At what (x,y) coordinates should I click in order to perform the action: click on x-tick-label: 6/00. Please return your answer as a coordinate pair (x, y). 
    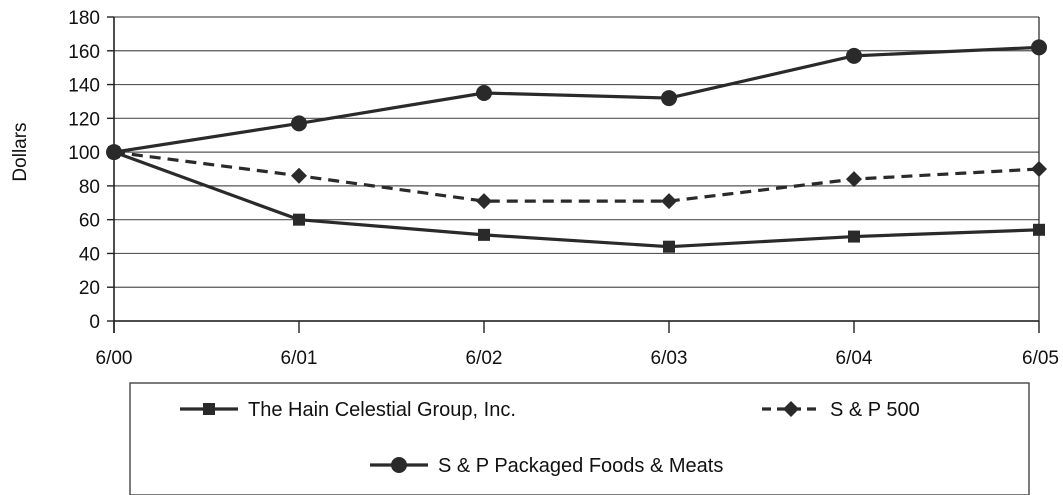
    Looking at the image, I should click on (114, 358).